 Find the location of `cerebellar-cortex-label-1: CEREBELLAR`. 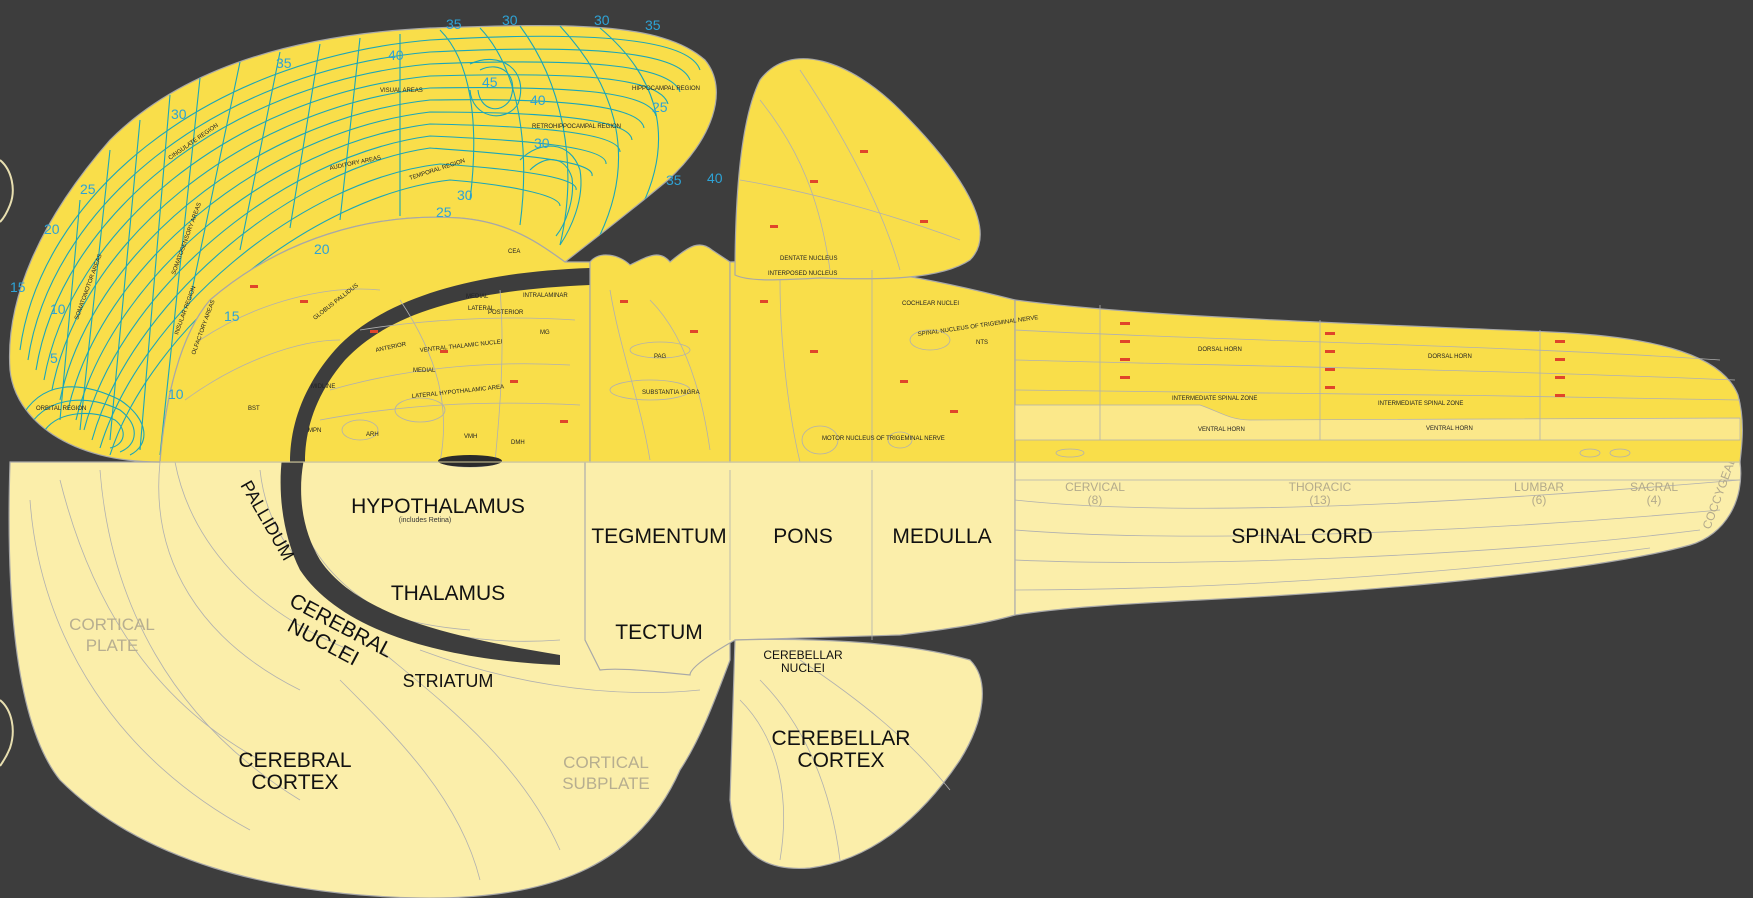

cerebellar-cortex-label-1: CEREBELLAR is located at coordinates (841, 738).